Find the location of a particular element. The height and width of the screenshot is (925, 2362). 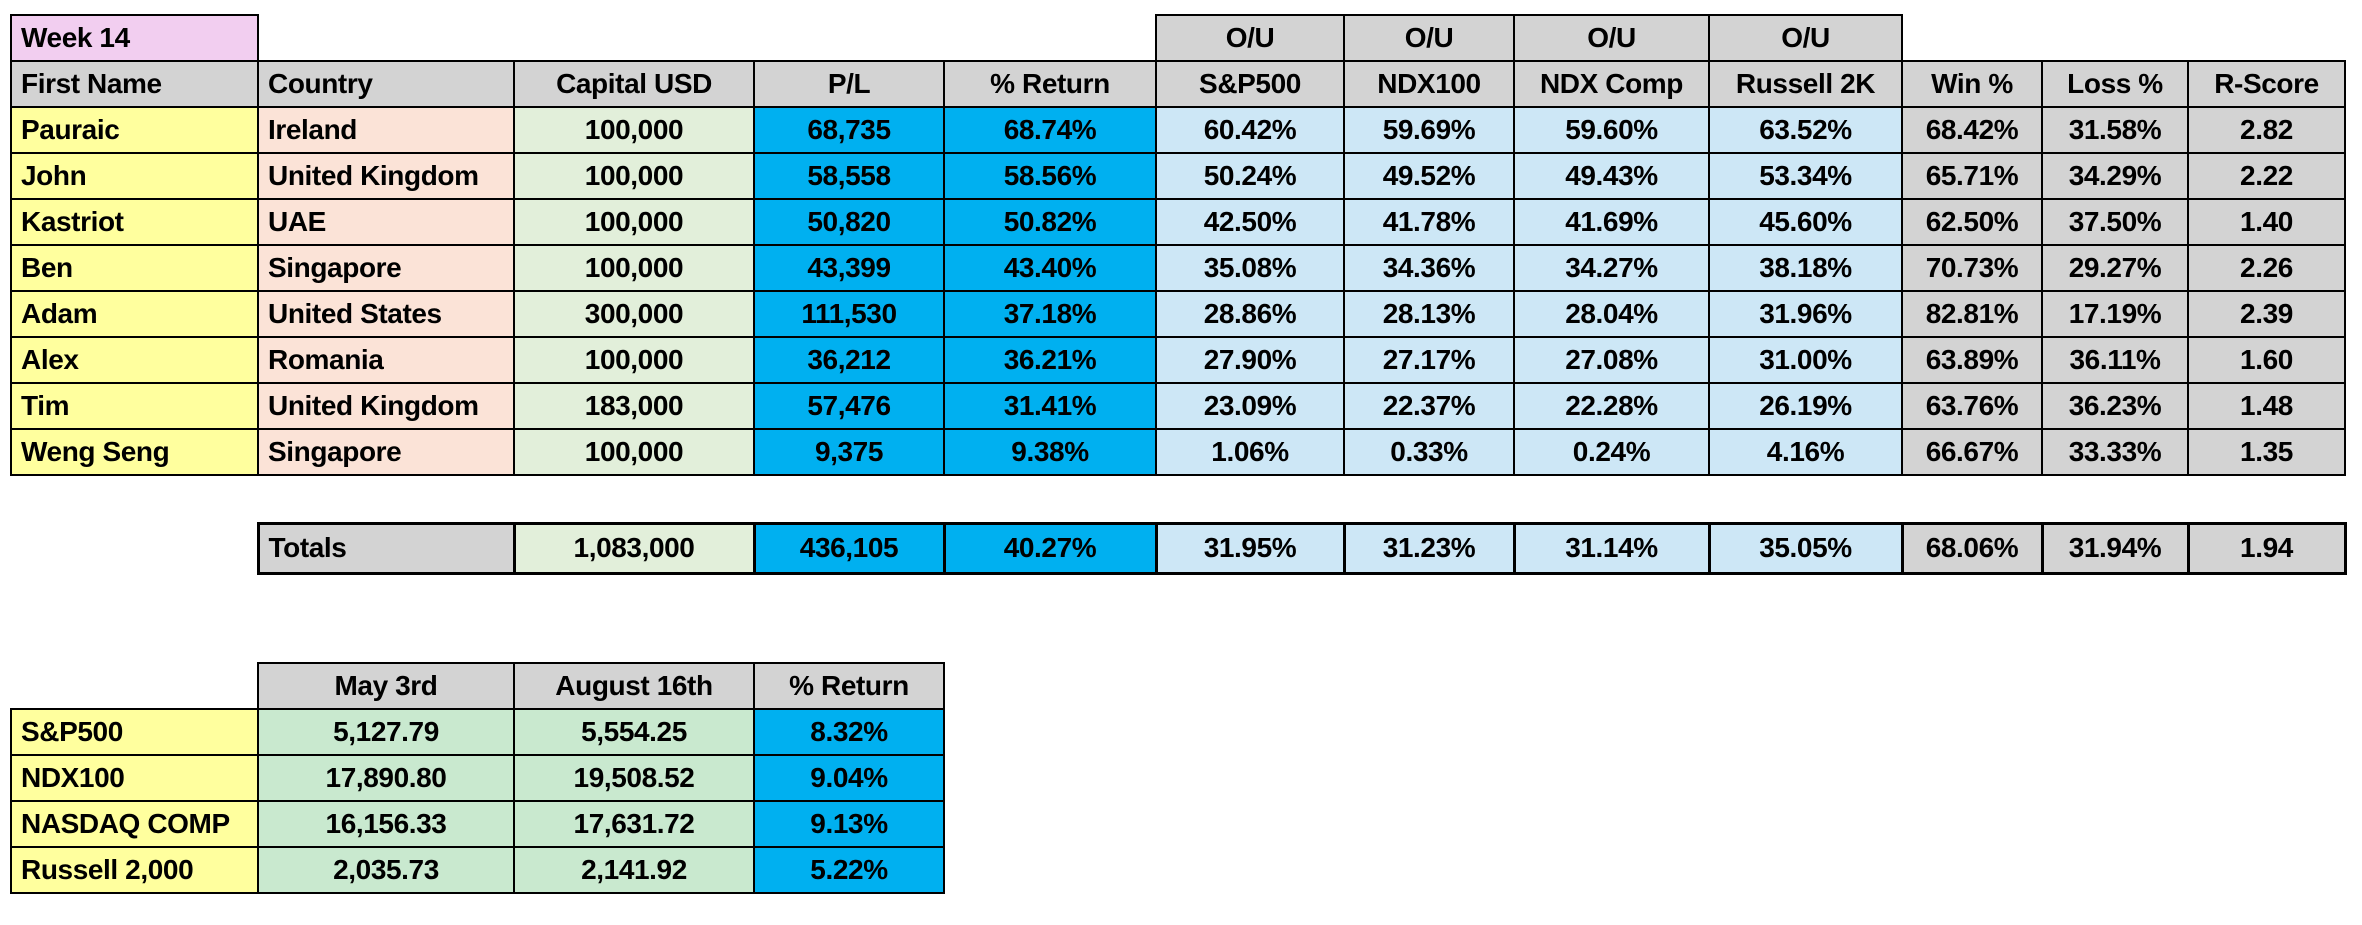

cell-loss: 36.11% is located at coordinates (2115, 360).